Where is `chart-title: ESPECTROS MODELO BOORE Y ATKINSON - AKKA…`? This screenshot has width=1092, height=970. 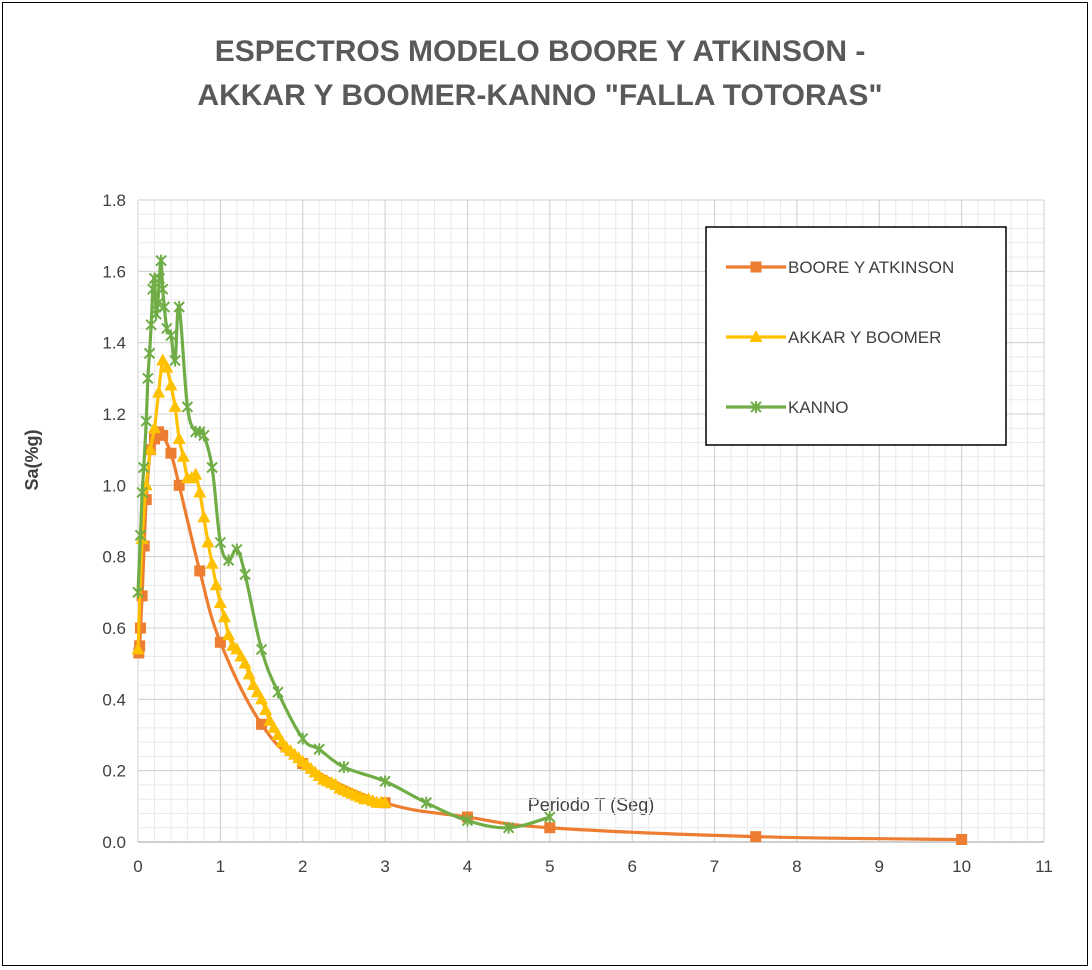
chart-title: ESPECTROS MODELO BOORE Y ATKINSON - AKKA… is located at coordinates (540, 73).